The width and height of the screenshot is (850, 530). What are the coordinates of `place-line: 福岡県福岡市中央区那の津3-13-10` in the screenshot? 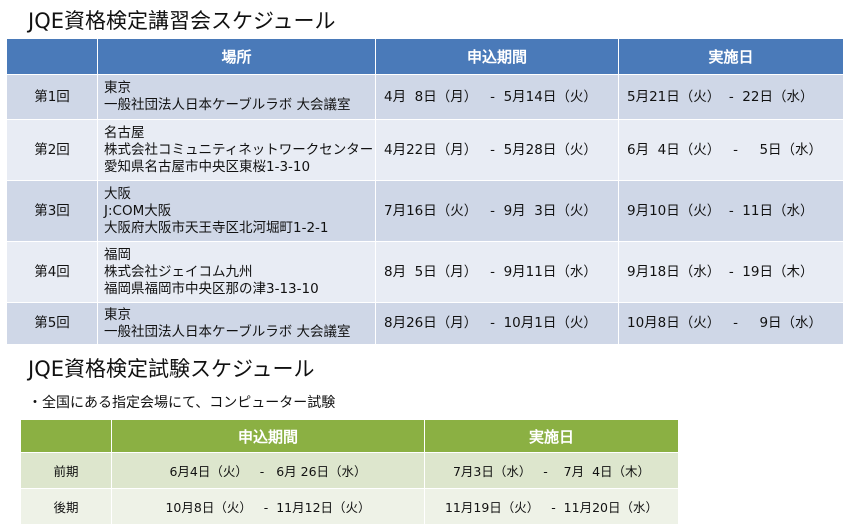 It's located at (211, 288).